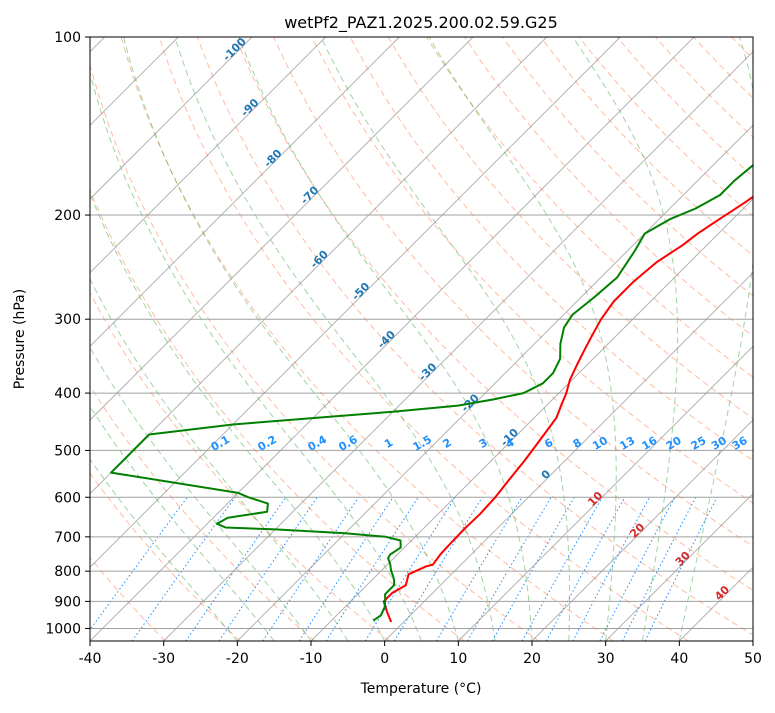 The width and height of the screenshot is (775, 713). I want to click on y-tick-label: 200, so click(67, 216).